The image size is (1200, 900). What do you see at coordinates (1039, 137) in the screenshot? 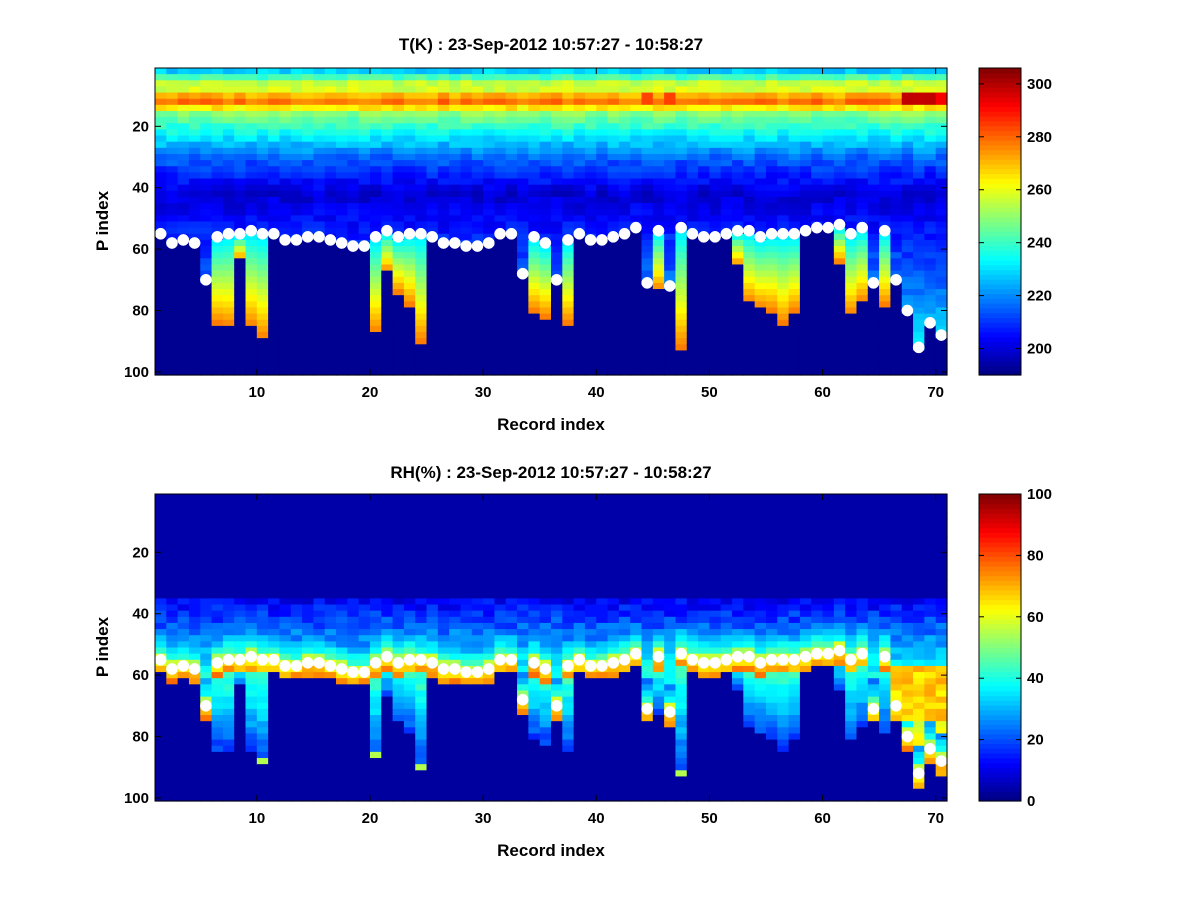
I see `colorbar-tick-label: 280` at bounding box center [1039, 137].